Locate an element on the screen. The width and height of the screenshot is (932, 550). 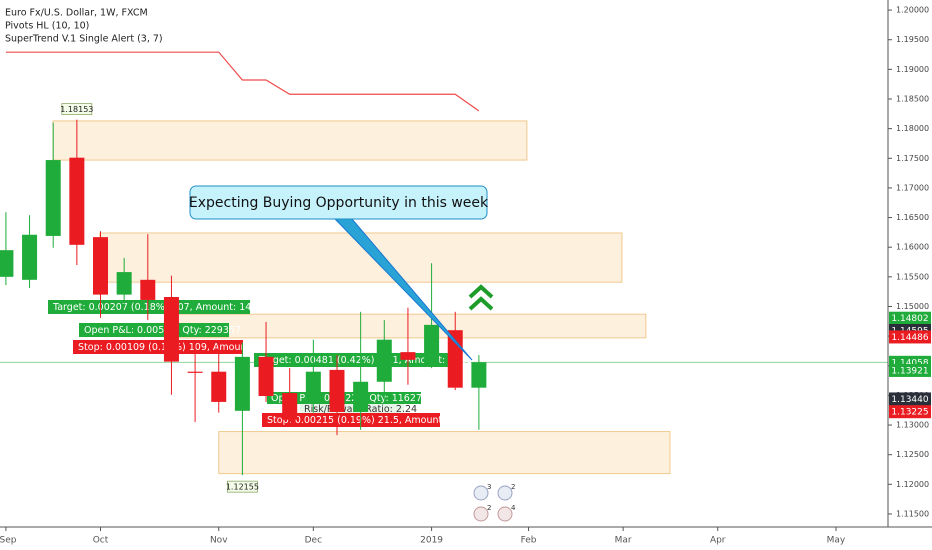
price-label: 1.13440 is located at coordinates (909, 400).